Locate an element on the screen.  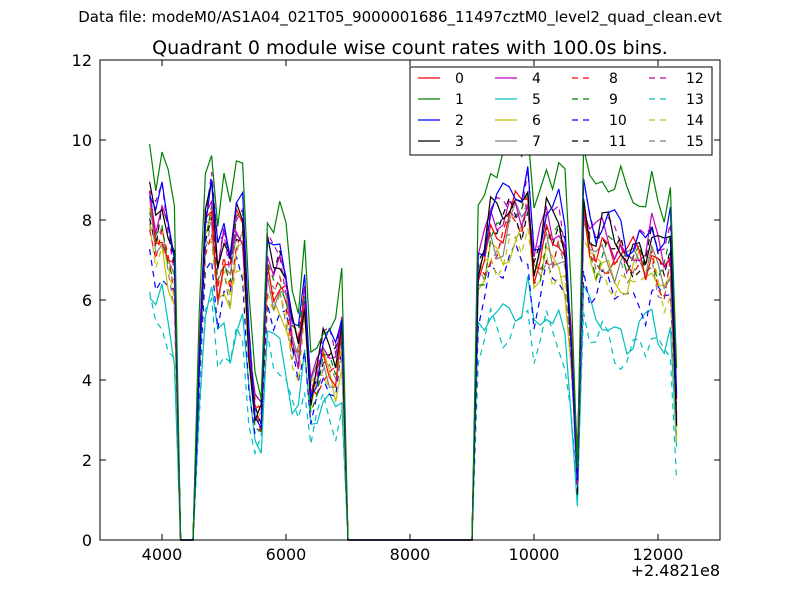
legend-label-7: 7 is located at coordinates (536, 142).